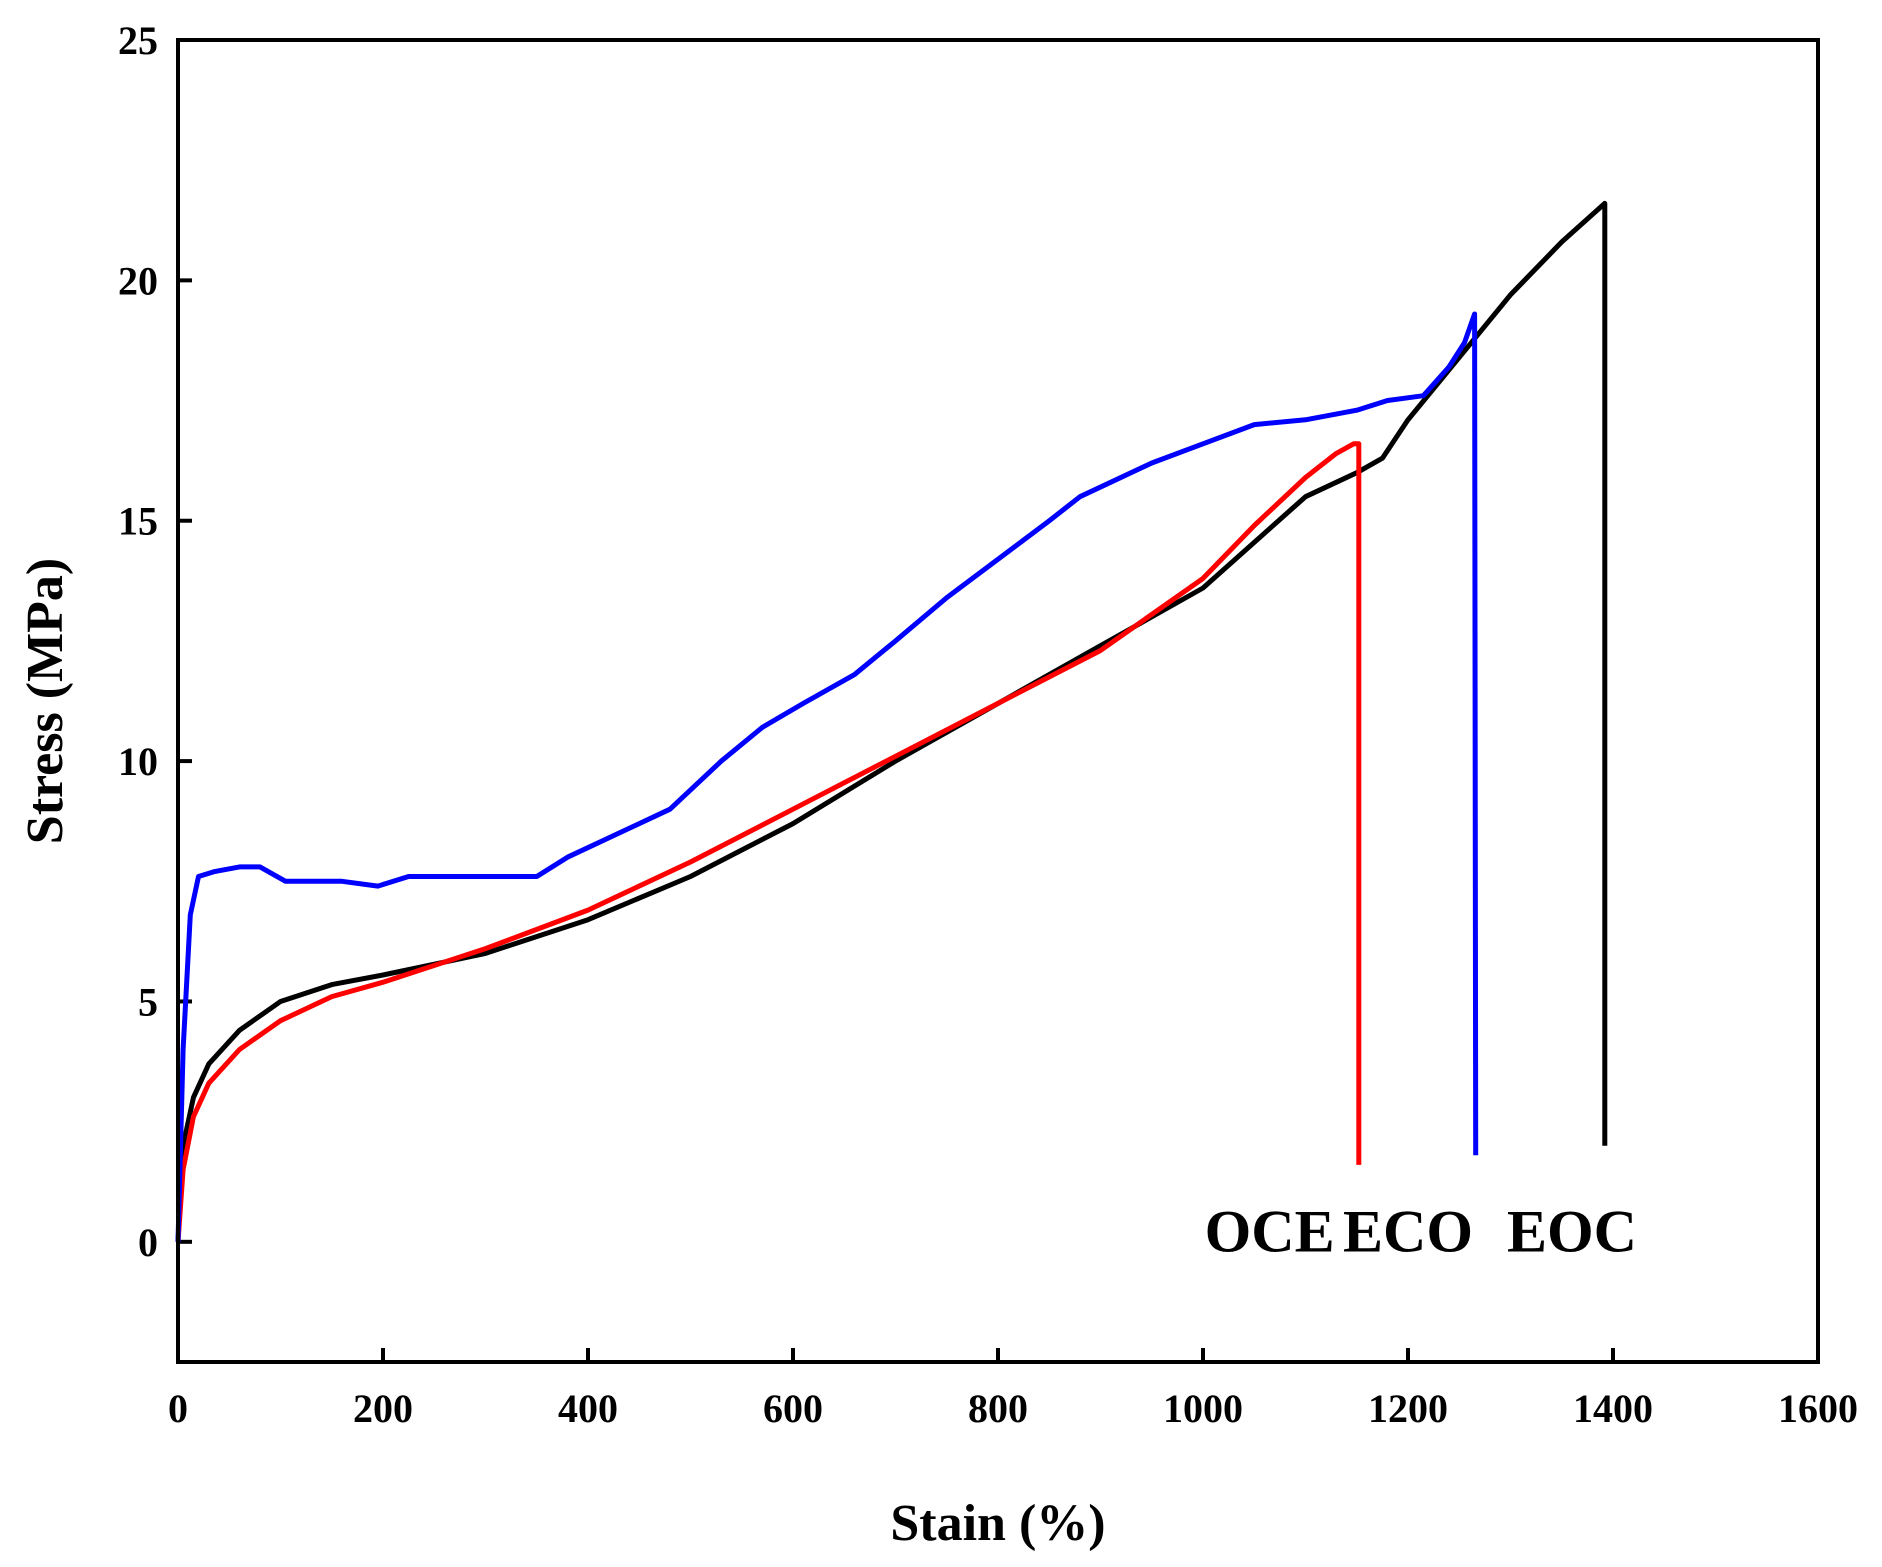  Describe the element at coordinates (148, 1242) in the screenshot. I see `y-tick-label: 0` at that location.